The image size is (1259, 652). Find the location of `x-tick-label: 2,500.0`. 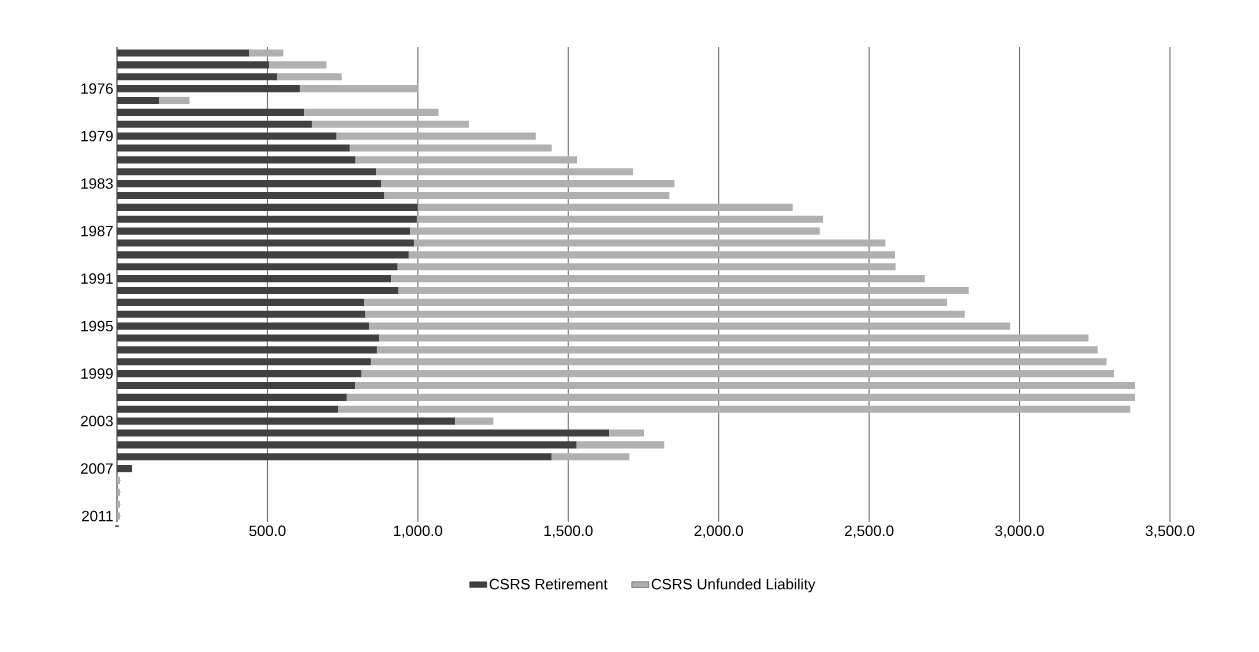

x-tick-label: 2,500.0 is located at coordinates (869, 531).